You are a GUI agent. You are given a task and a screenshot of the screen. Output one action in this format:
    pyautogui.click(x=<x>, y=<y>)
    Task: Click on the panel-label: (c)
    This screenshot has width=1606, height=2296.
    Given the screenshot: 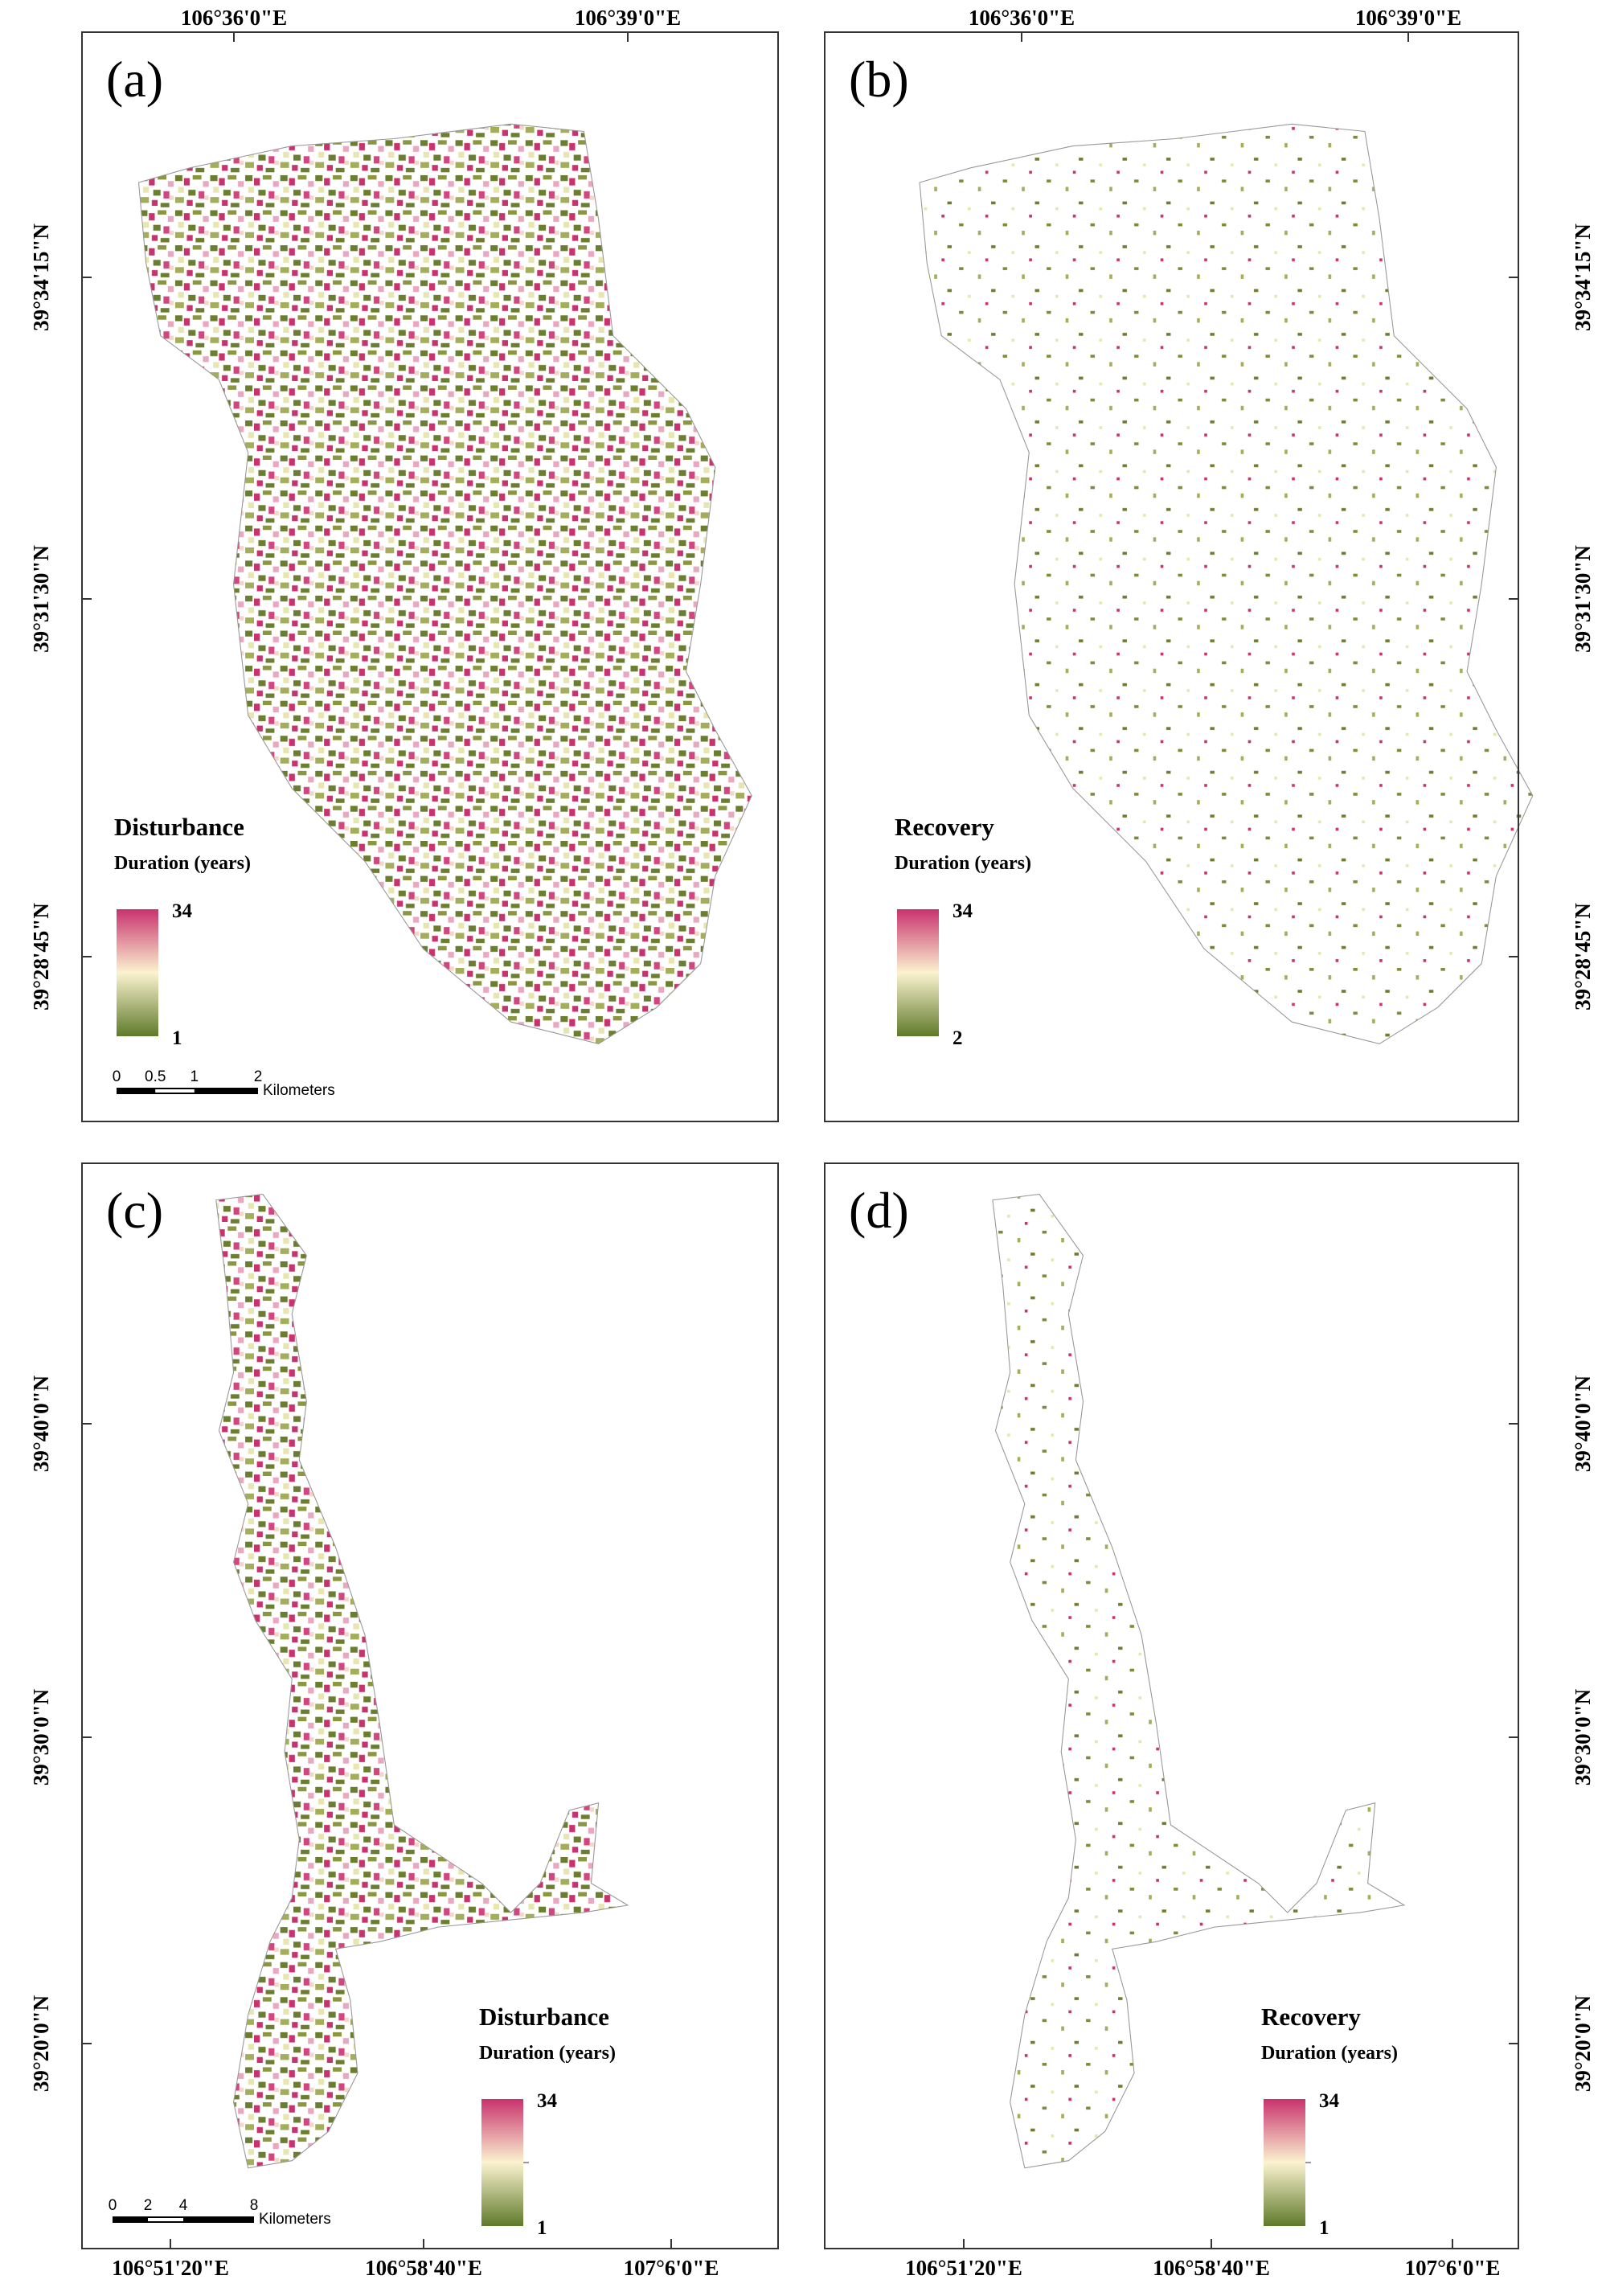 What is the action you would take?
    pyautogui.click(x=135, y=1210)
    